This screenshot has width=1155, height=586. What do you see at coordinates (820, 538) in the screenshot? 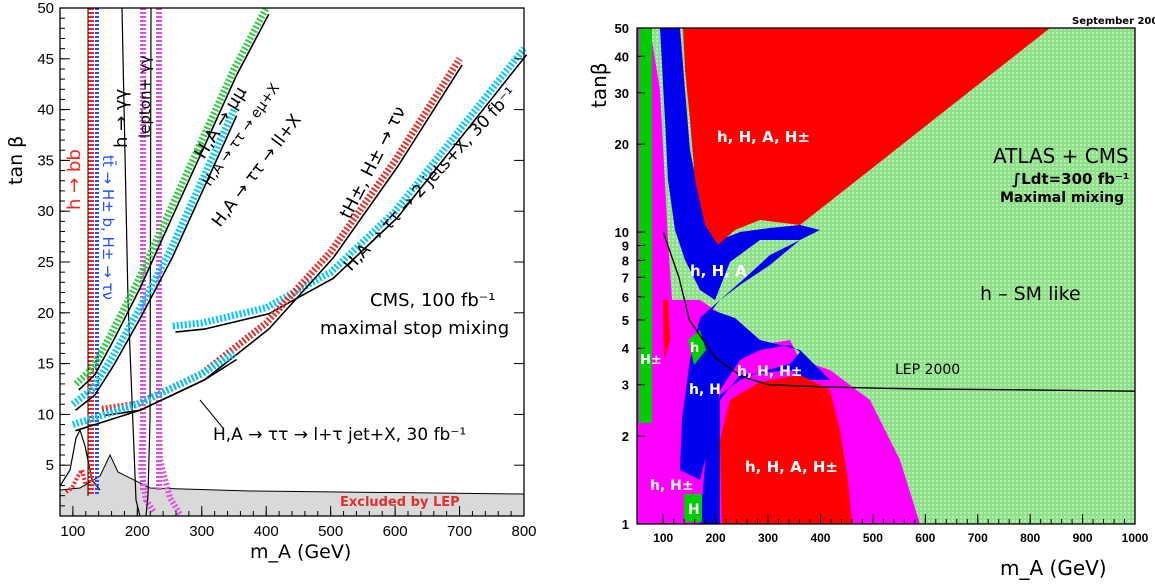
I see `rx-tick-label: 400` at bounding box center [820, 538].